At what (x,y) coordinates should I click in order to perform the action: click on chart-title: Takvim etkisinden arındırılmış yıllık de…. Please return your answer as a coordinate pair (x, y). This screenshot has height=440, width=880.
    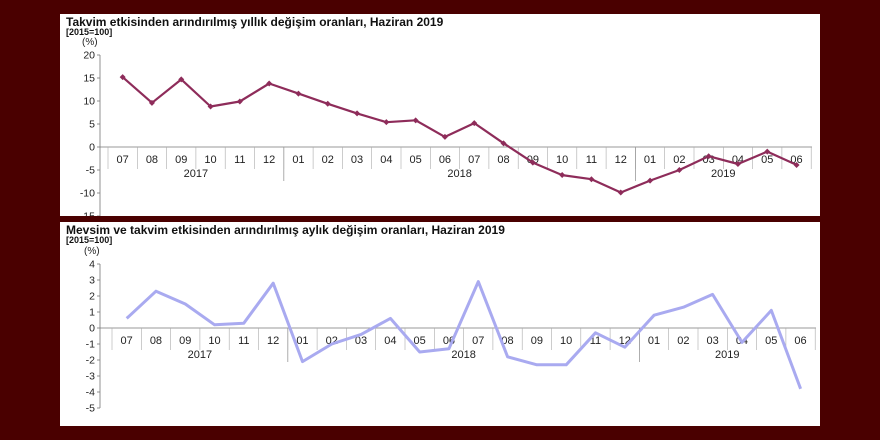
    Looking at the image, I should click on (255, 22).